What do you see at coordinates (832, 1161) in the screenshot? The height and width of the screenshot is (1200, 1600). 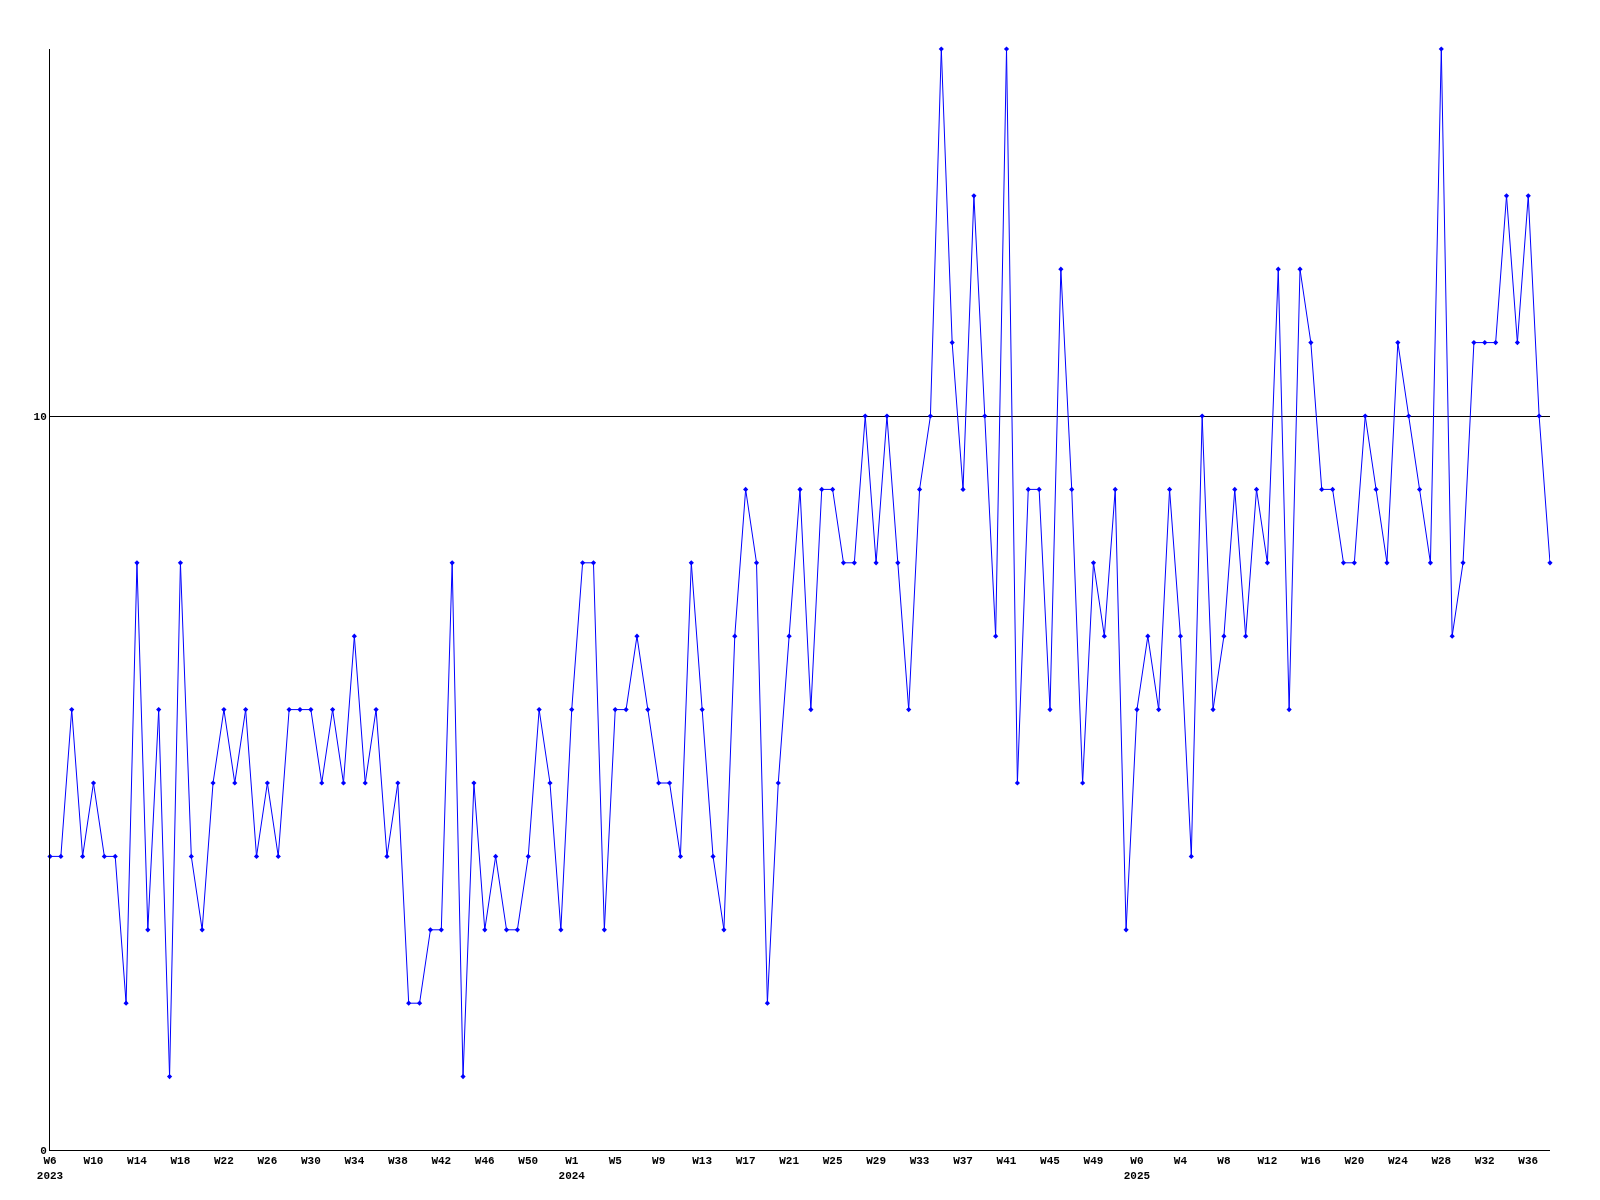 I see `x-tick-label: W25` at bounding box center [832, 1161].